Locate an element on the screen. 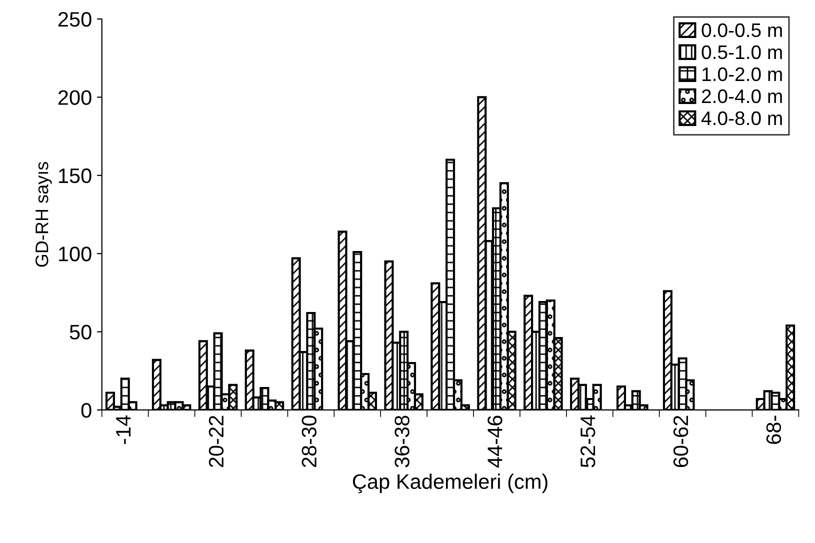 The image size is (815, 543). x-tick-label: 52-54 is located at coordinates (588, 441).